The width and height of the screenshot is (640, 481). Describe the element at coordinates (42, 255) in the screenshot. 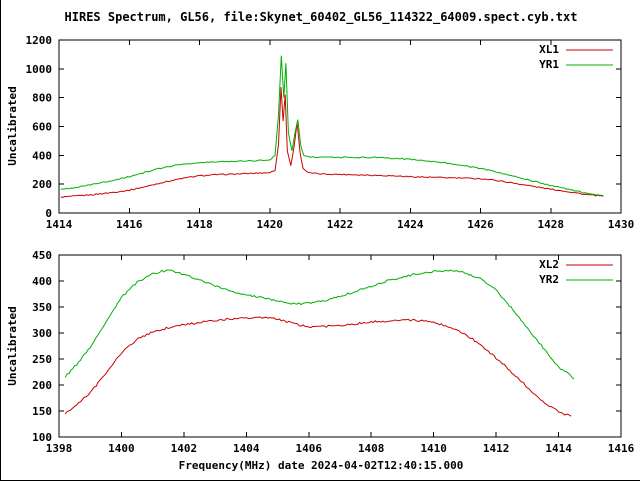

I see `svg-text: 450` at that location.